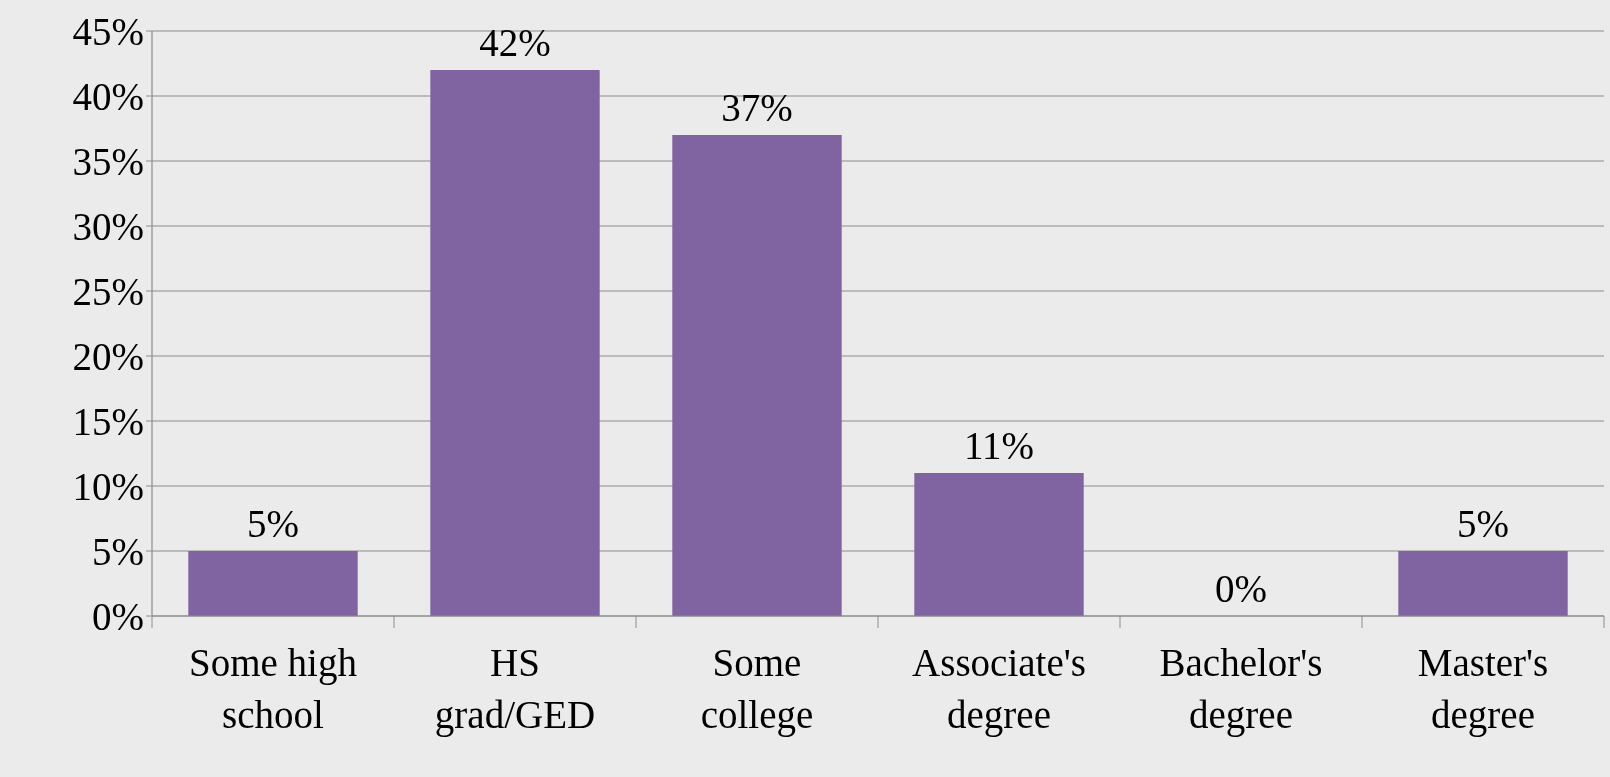 This screenshot has height=777, width=1610. Describe the element at coordinates (108, 486) in the screenshot. I see `y-tick-label: 10%` at that location.